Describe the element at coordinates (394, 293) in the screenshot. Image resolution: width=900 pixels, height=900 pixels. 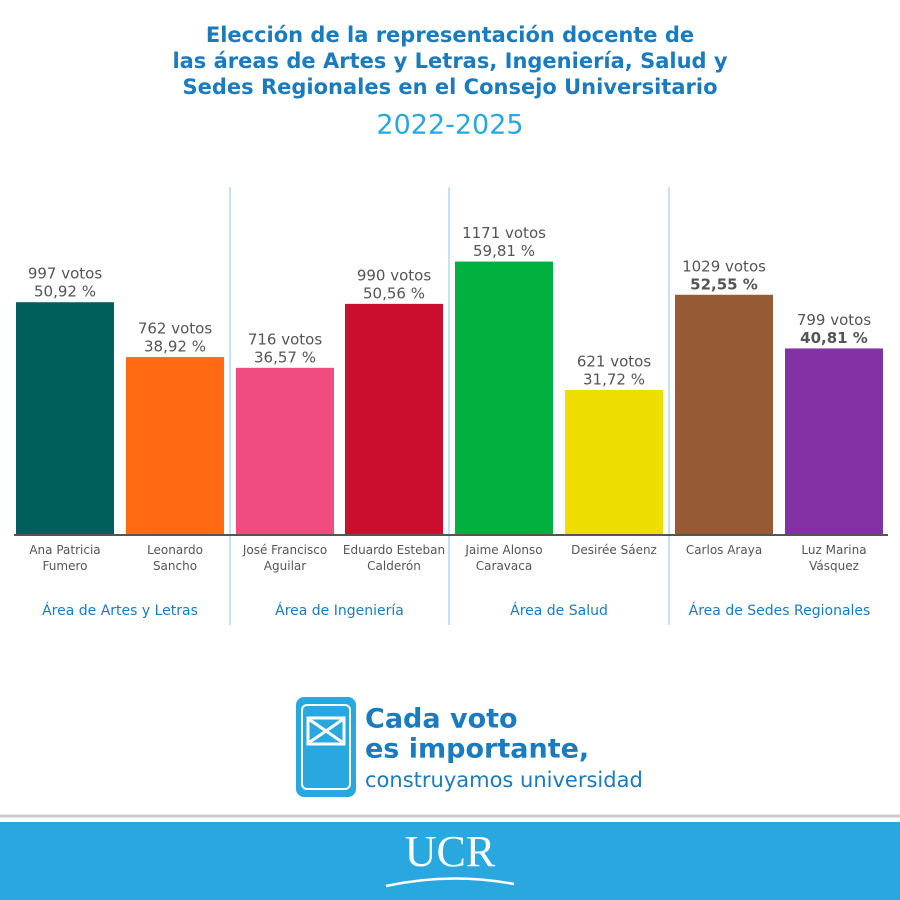
I see `percent-label: 50,56 %` at that location.